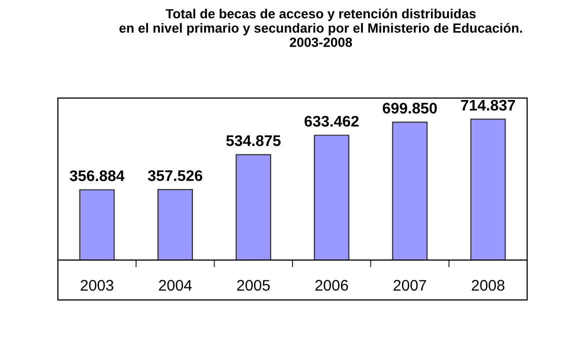 The width and height of the screenshot is (573, 344). What do you see at coordinates (331, 121) in the screenshot?
I see `data-label: 633.462` at bounding box center [331, 121].